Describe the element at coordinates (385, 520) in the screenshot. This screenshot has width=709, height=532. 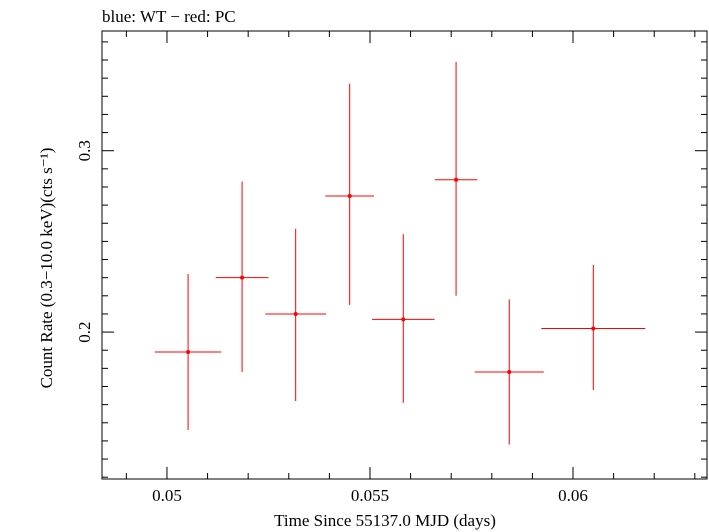
I see `x-axis-label: Time Since 55137.0 MJD (days)` at that location.